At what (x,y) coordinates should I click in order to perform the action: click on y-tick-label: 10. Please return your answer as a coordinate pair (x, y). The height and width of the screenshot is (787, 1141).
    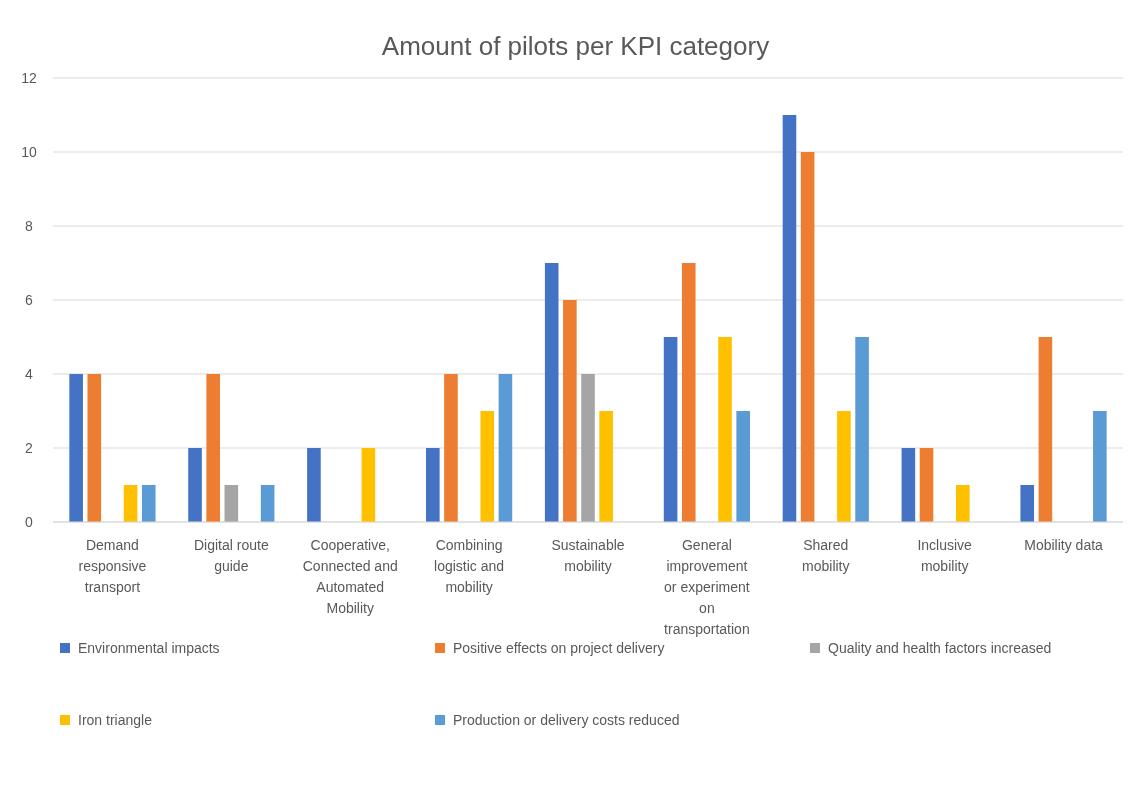
    Looking at the image, I should click on (29, 152).